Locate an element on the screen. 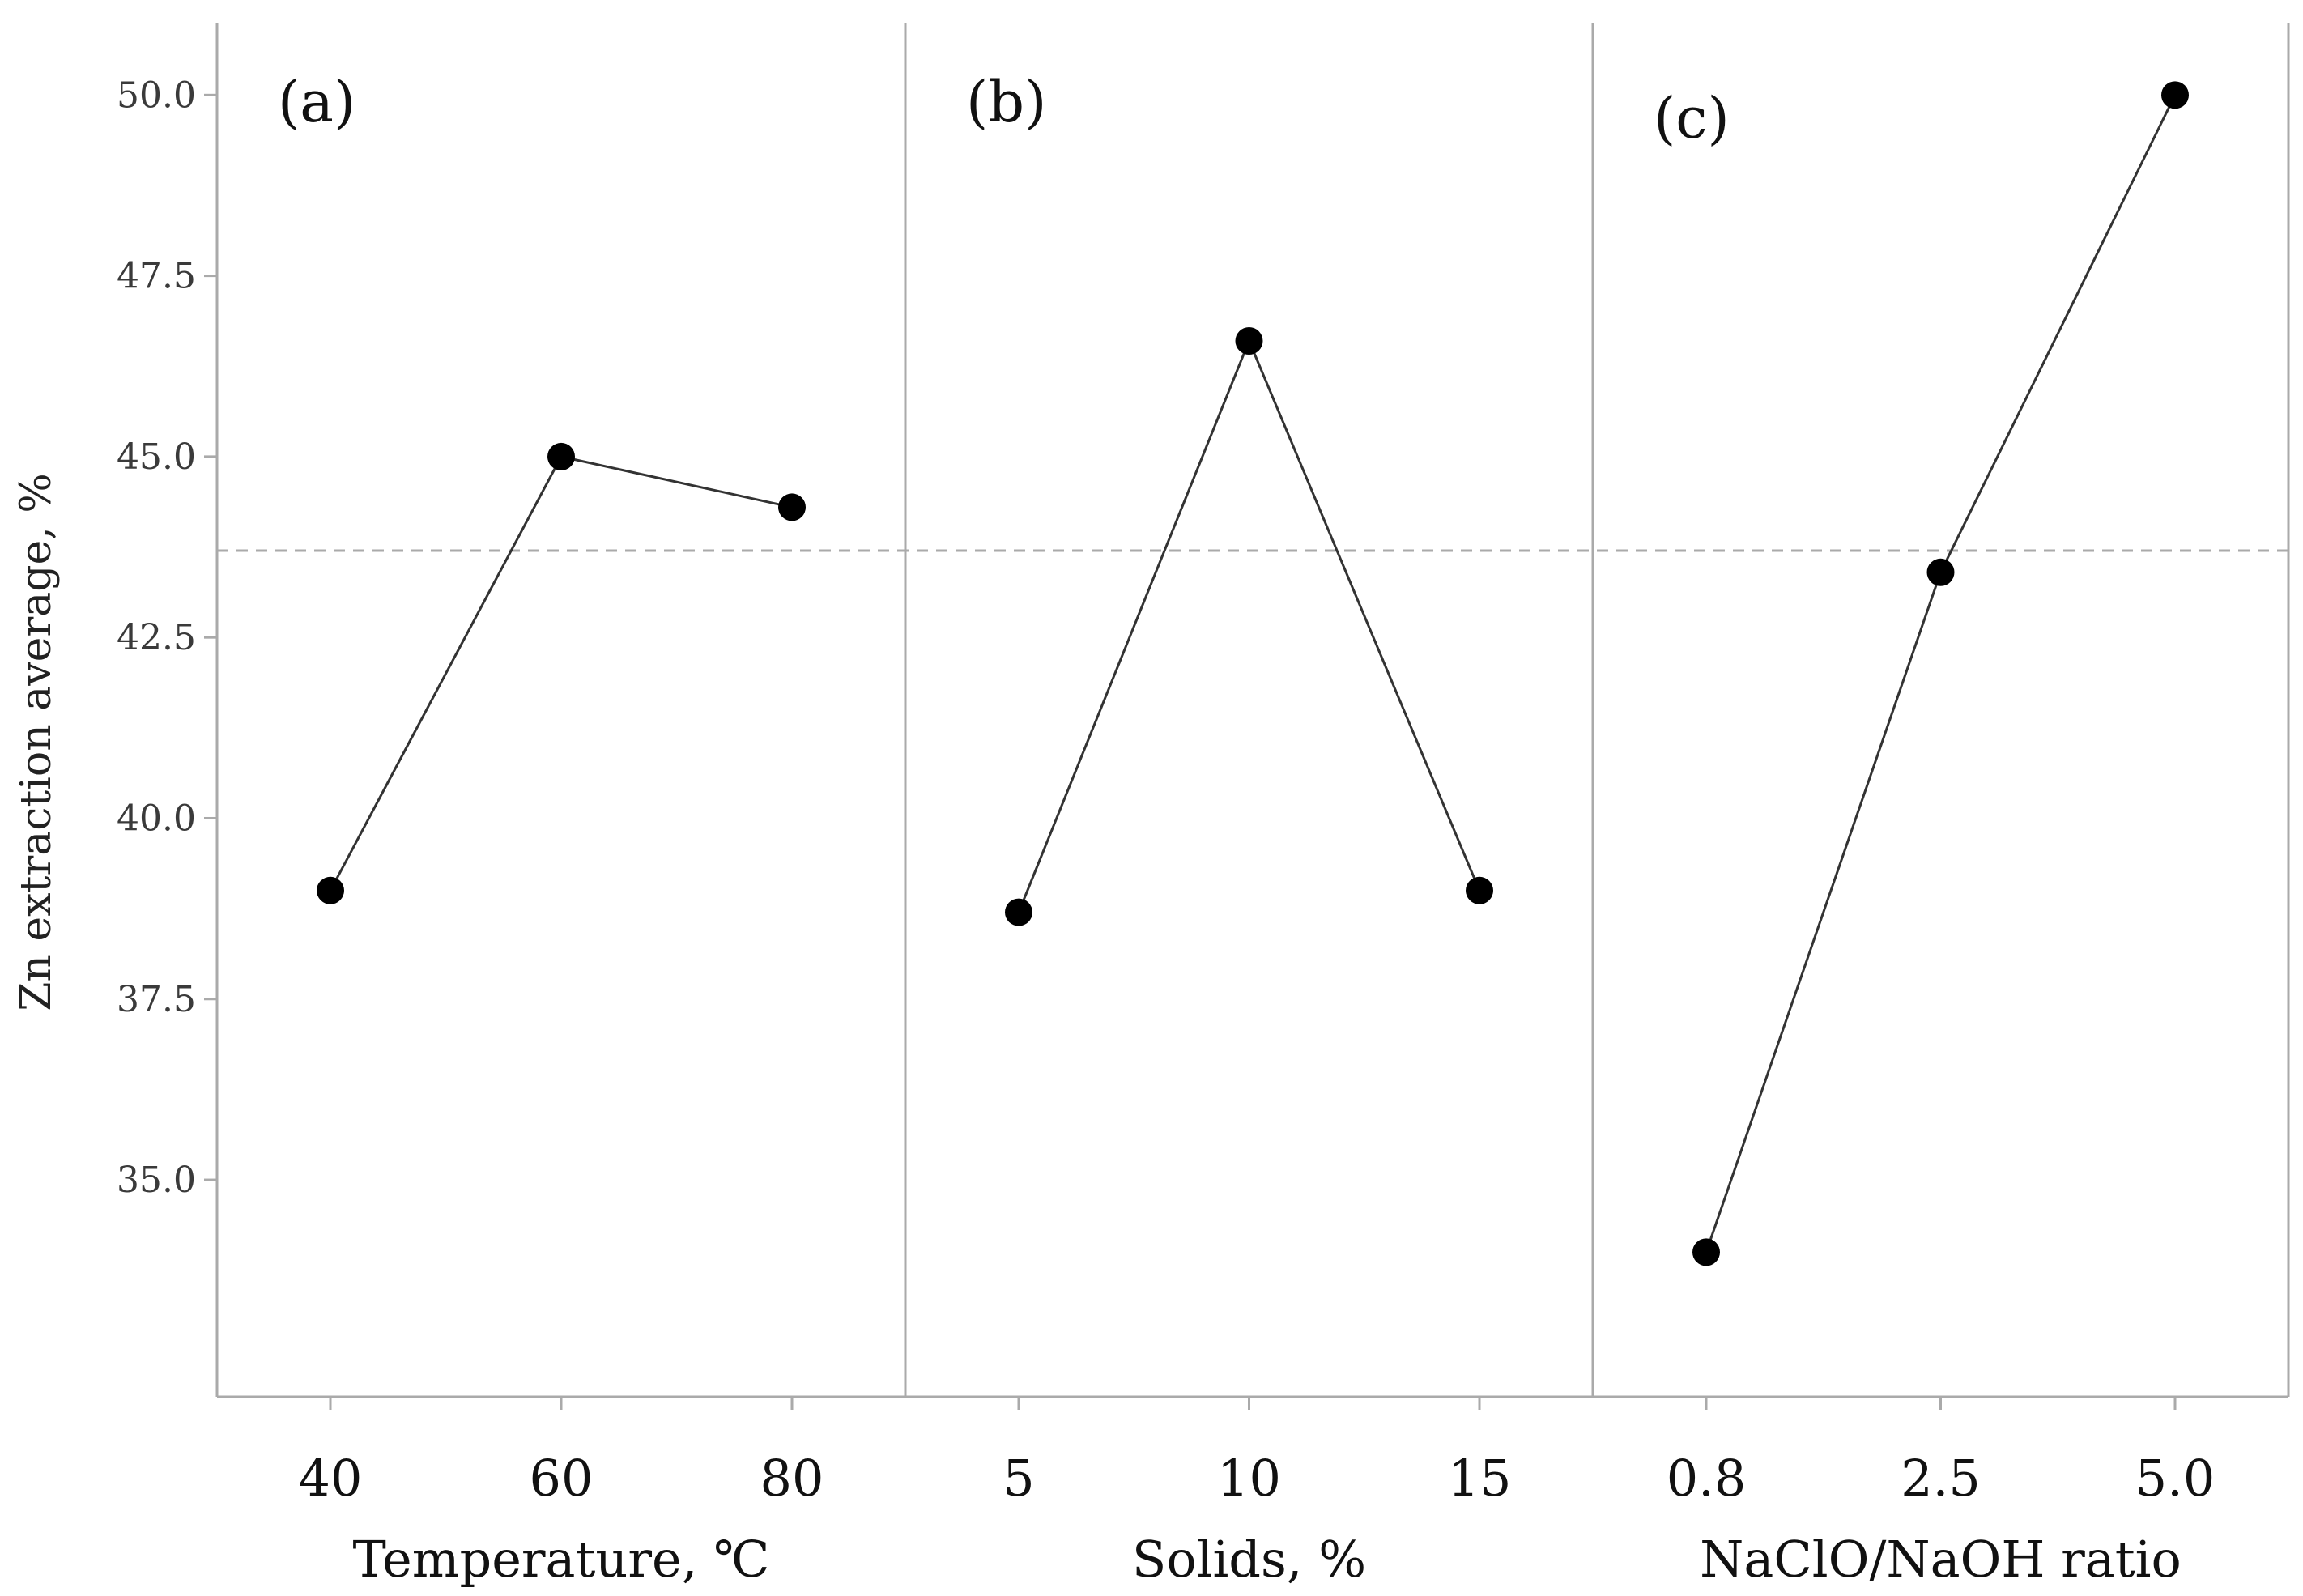 The height and width of the screenshot is (1596, 2303). x-tick-label: 2.5 is located at coordinates (1941, 1478).